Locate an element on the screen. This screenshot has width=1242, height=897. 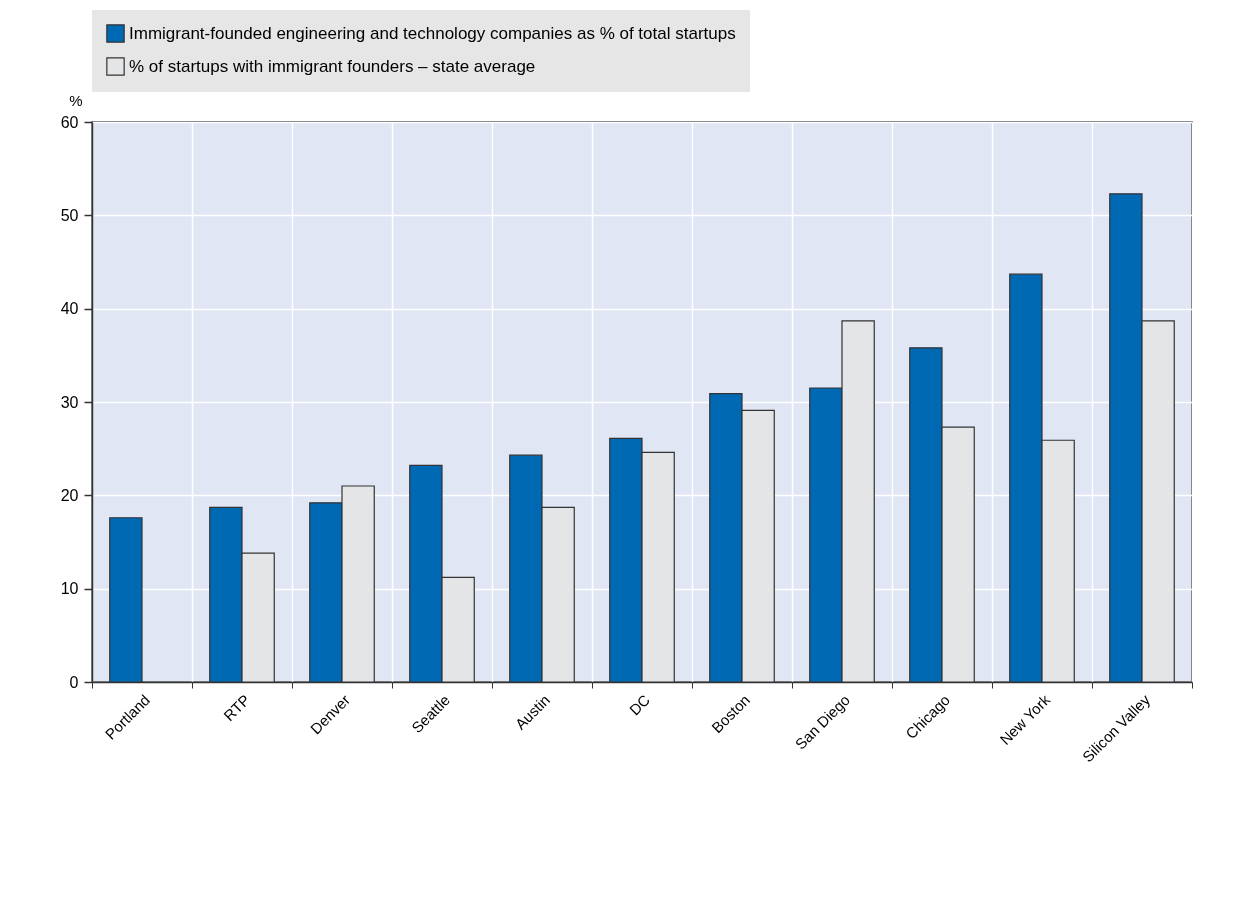
y-axis-title: % is located at coordinates (76, 100).